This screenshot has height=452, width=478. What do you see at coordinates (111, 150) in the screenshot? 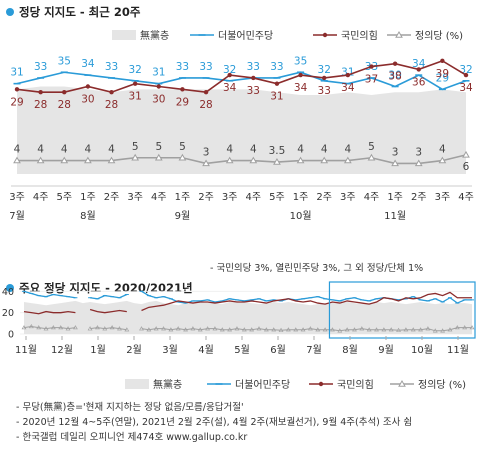
I see `series-3-label-4: 4` at bounding box center [111, 150].